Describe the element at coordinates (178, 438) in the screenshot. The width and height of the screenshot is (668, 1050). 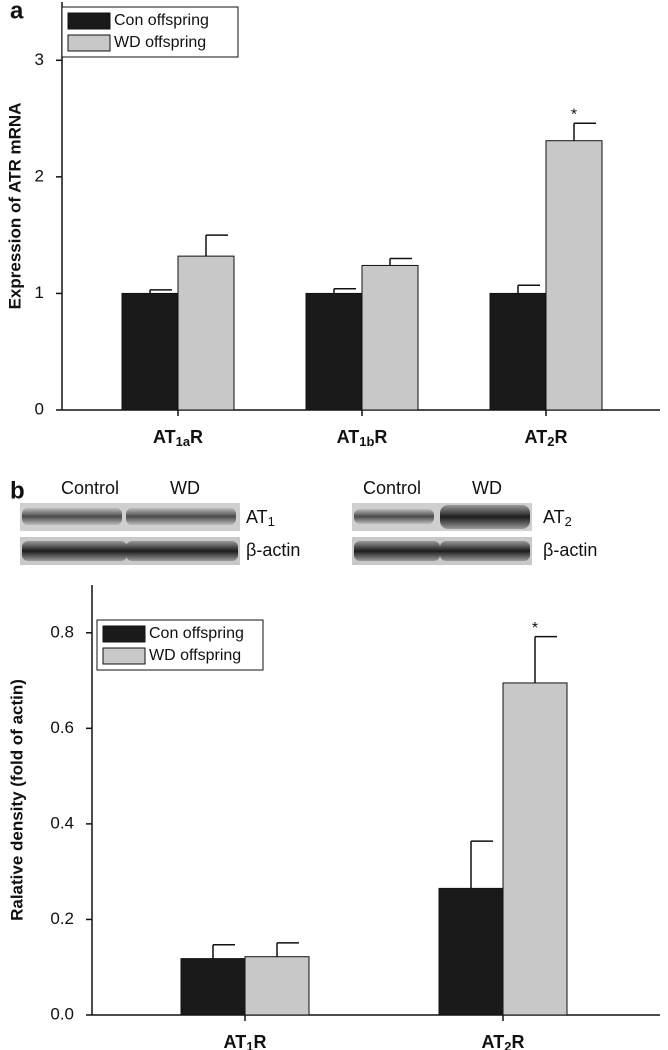
I see `x-tick-label: AT1aR` at that location.